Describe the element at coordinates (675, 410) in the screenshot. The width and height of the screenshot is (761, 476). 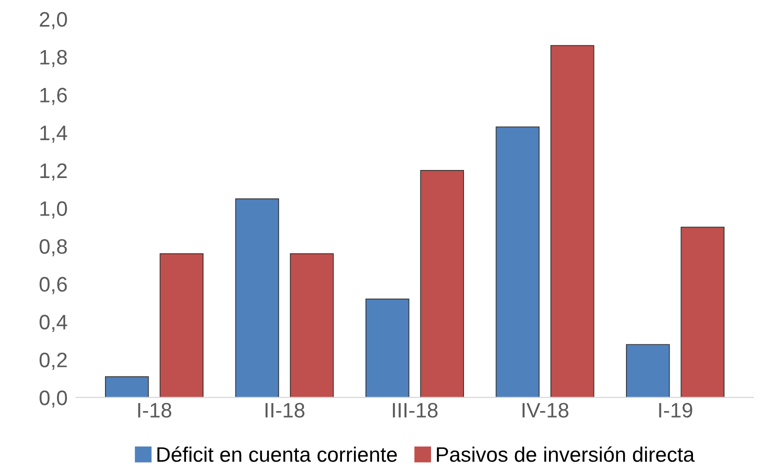
I see `x-tick-label: I-19` at that location.